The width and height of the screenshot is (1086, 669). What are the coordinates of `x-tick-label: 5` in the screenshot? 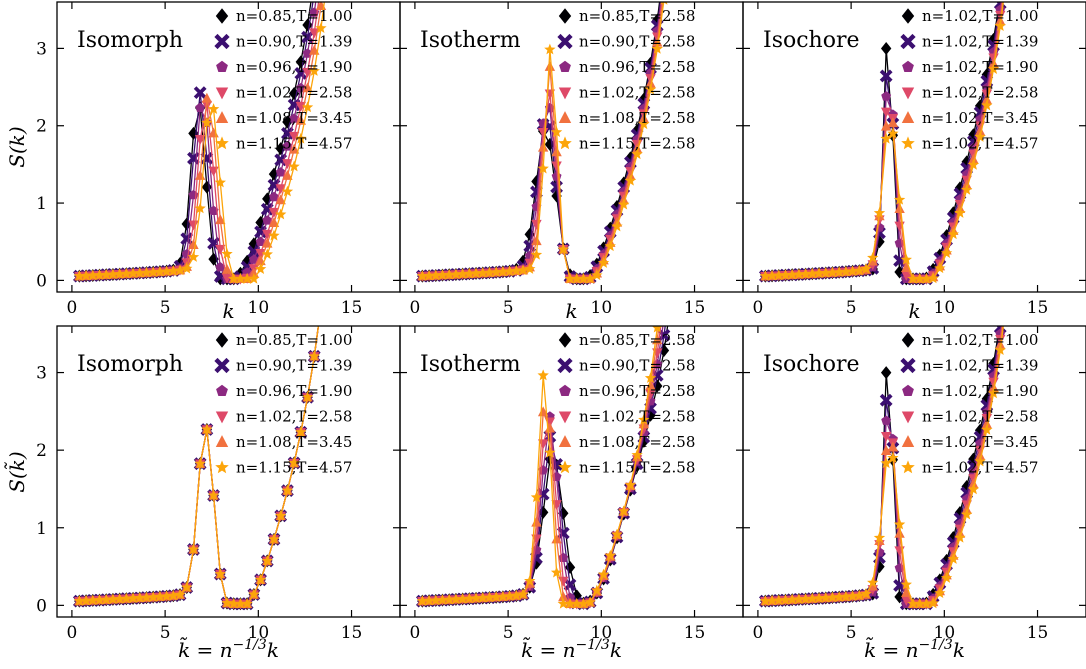 It's located at (508, 633).